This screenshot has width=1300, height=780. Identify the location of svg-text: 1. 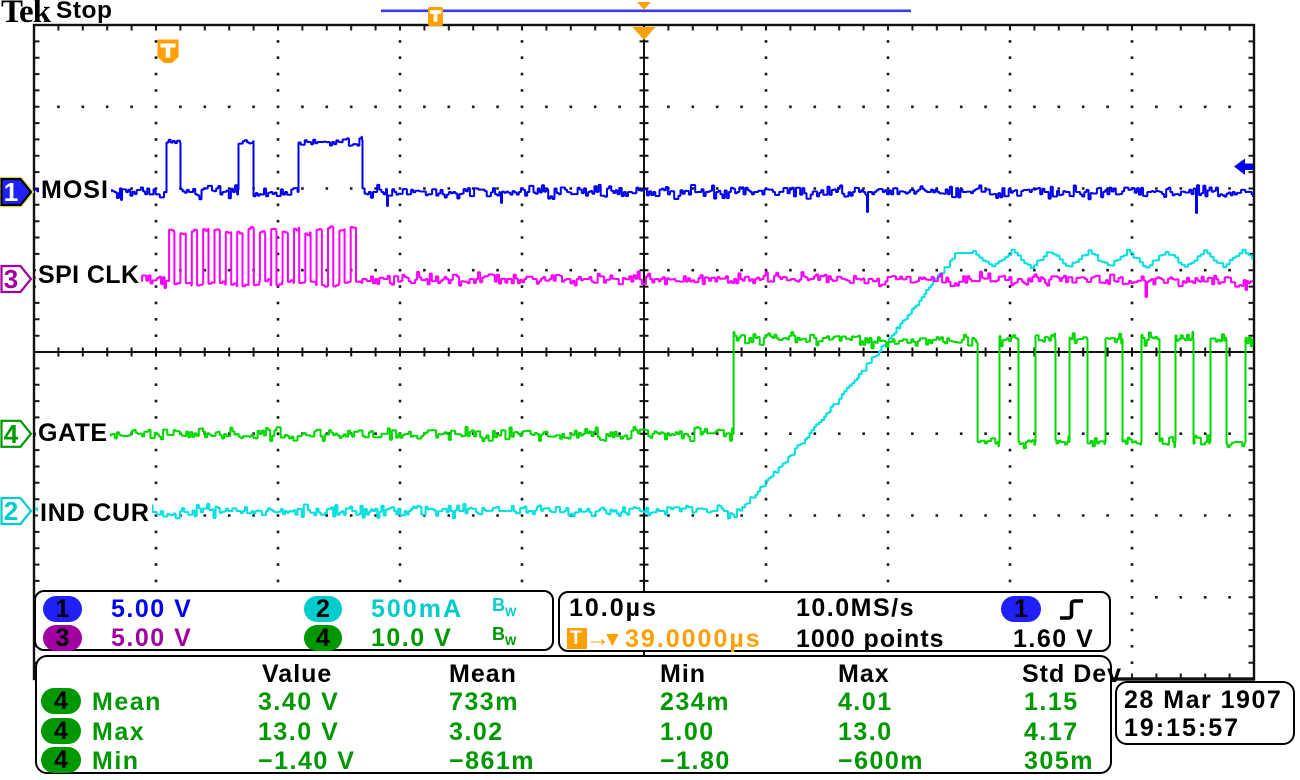
(11, 192).